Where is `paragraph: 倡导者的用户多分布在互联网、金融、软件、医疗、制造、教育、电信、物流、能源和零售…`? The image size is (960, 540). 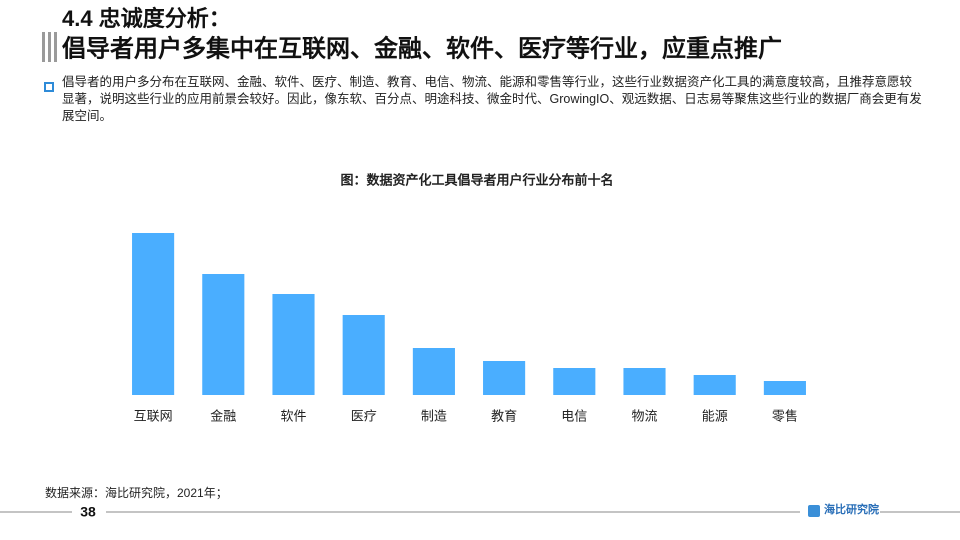 paragraph: 倡导者的用户多分布在互联网、金融、软件、医疗、制造、教育、电信、物流、能源和零售… is located at coordinates (492, 99).